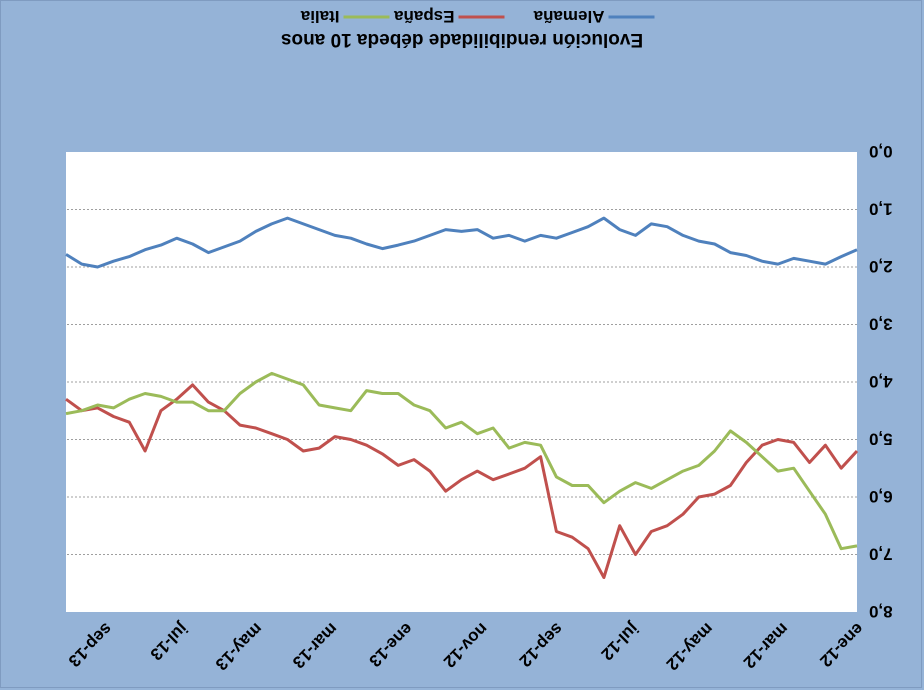  Describe the element at coordinates (91, 645) in the screenshot. I see `x-tick-label: sep-13` at that location.